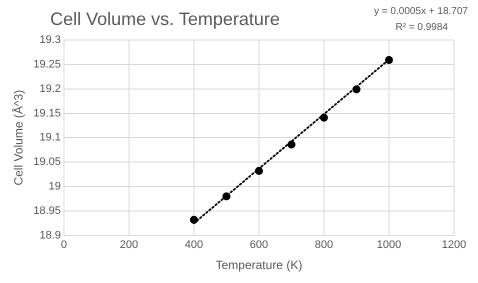 The image size is (478, 283). Describe the element at coordinates (421, 27) in the screenshot. I see `text: R² = 0.9984` at that location.